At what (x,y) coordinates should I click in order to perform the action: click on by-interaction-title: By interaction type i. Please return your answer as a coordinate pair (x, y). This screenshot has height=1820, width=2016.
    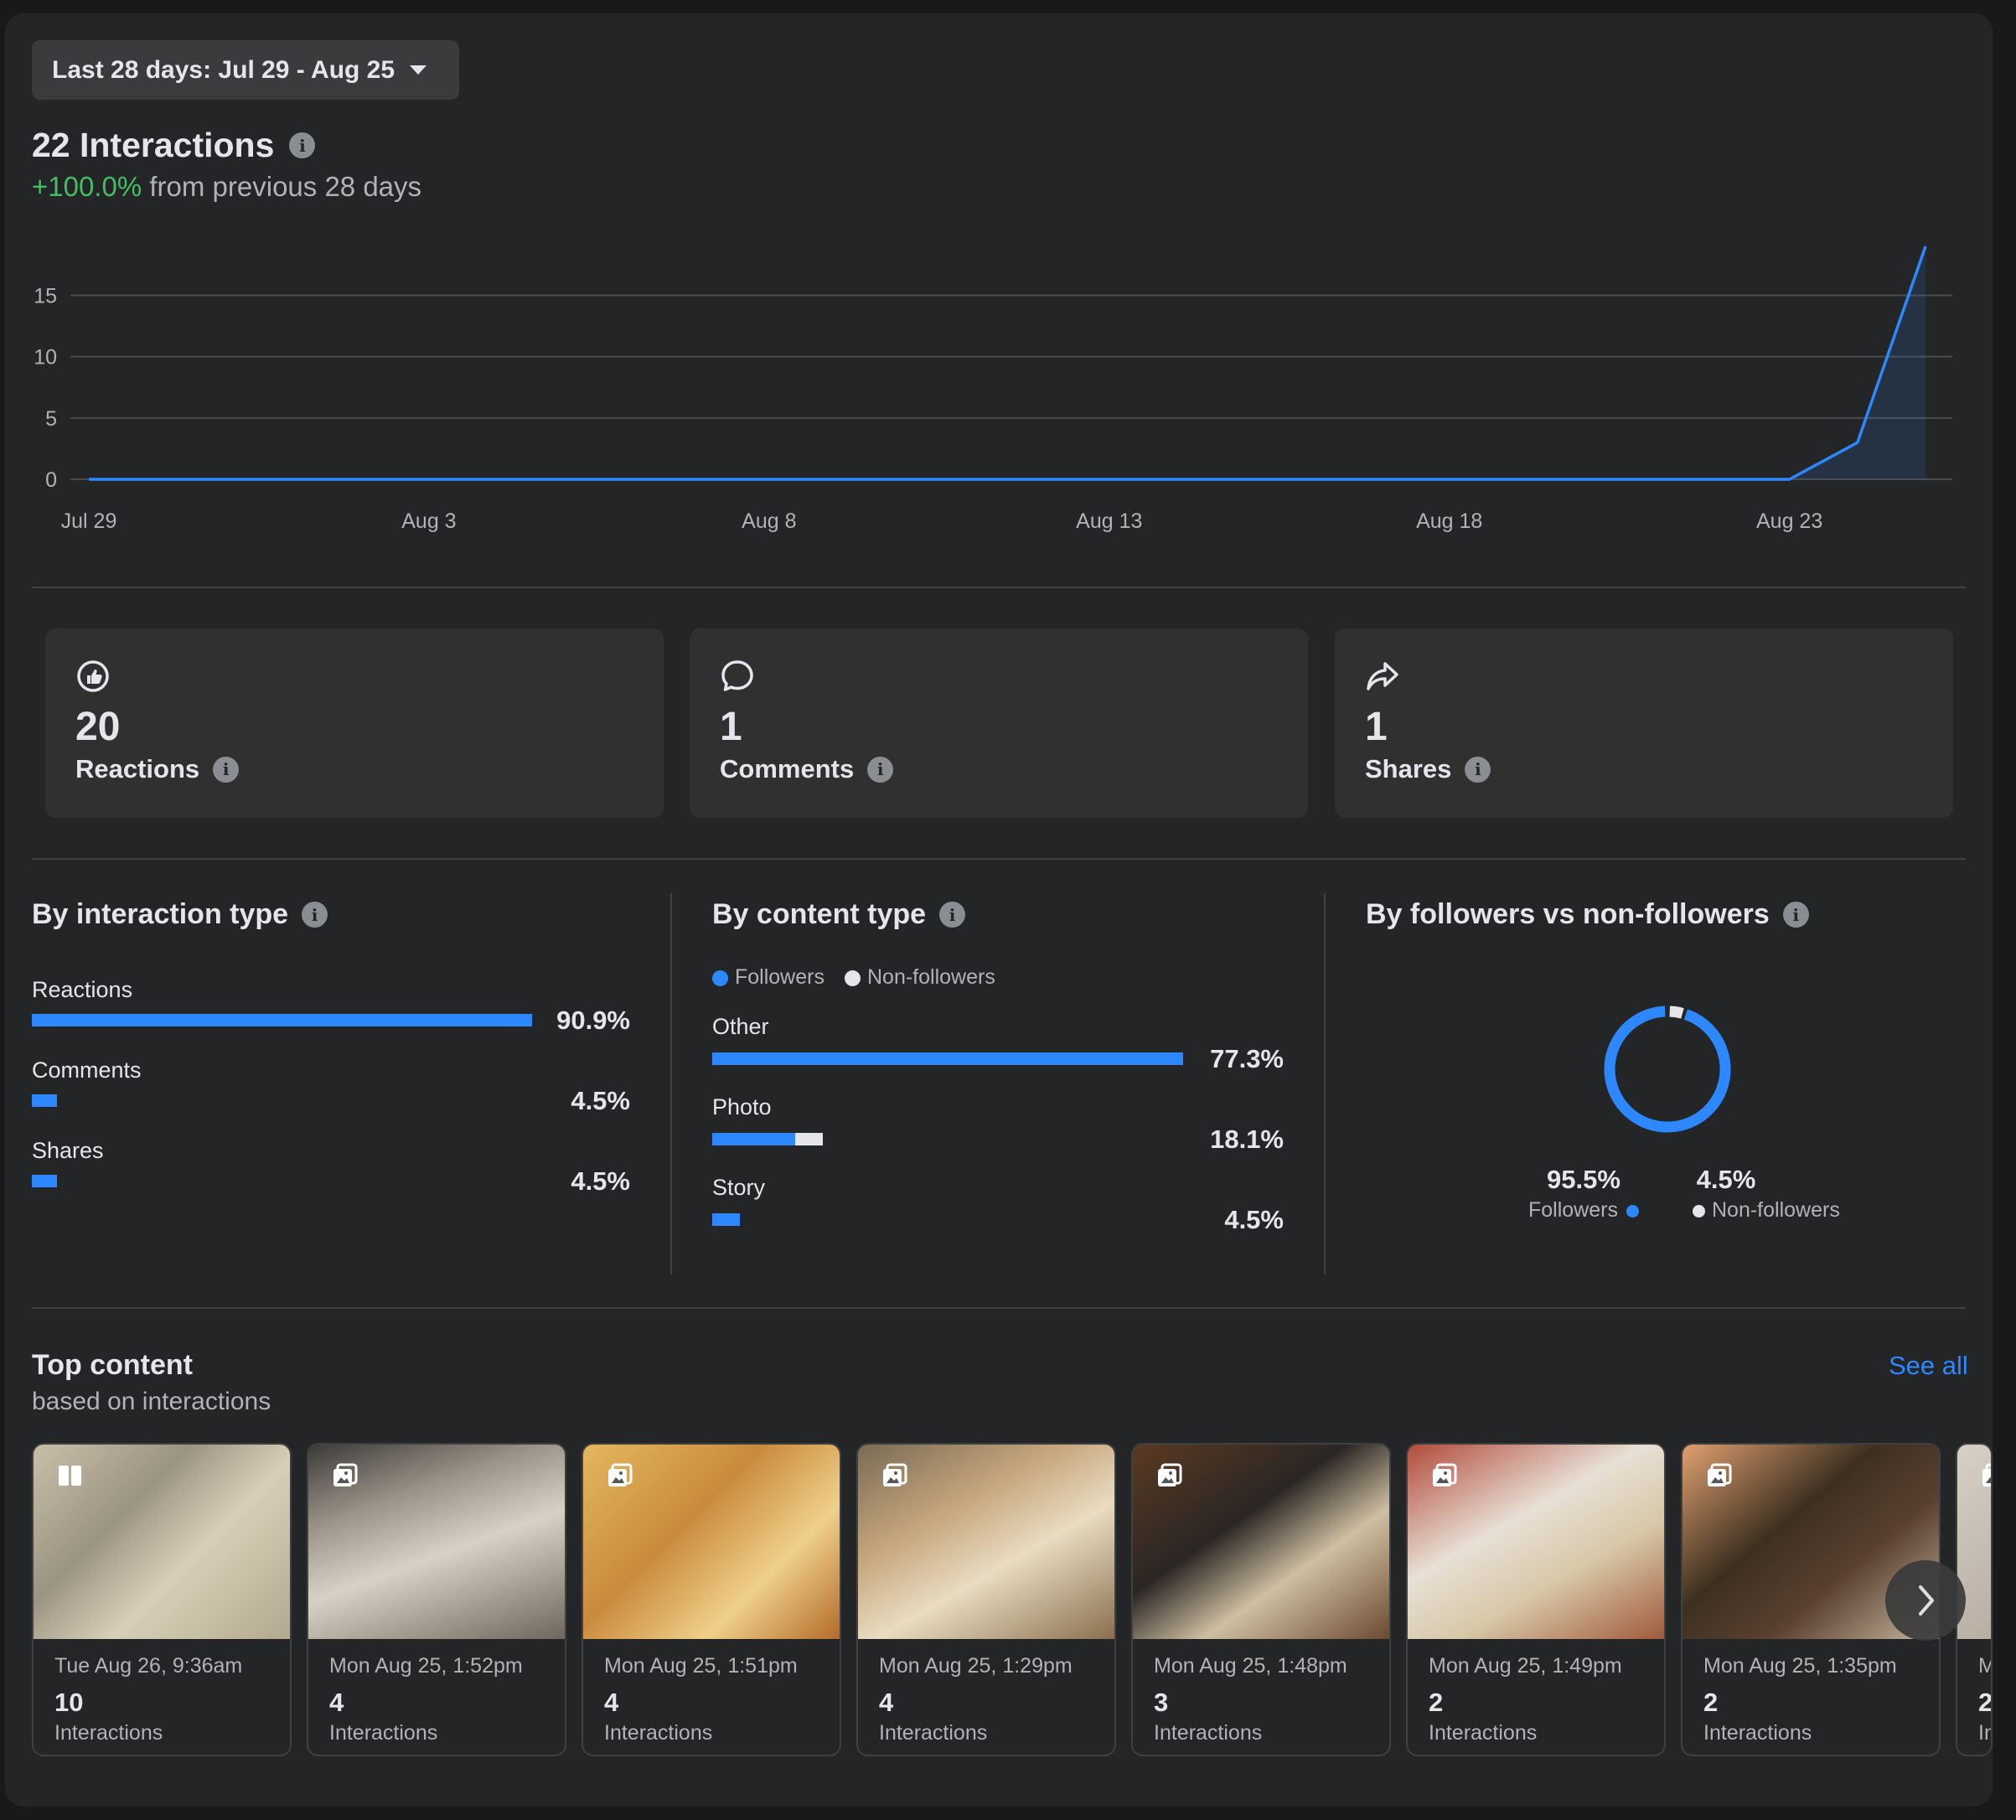
    Looking at the image, I should click on (180, 914).